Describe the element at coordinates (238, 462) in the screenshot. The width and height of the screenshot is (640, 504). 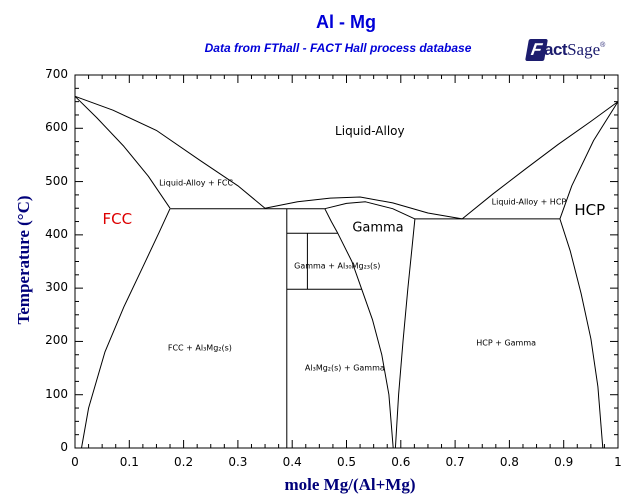
I see `x-tick-label: 0.3` at that location.